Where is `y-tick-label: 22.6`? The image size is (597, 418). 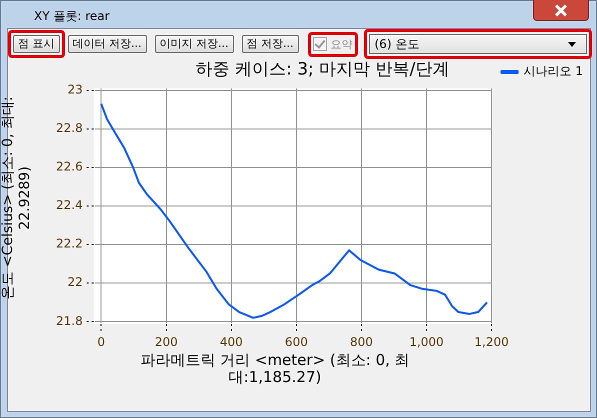
y-tick-label: 22.6 is located at coordinates (69, 167).